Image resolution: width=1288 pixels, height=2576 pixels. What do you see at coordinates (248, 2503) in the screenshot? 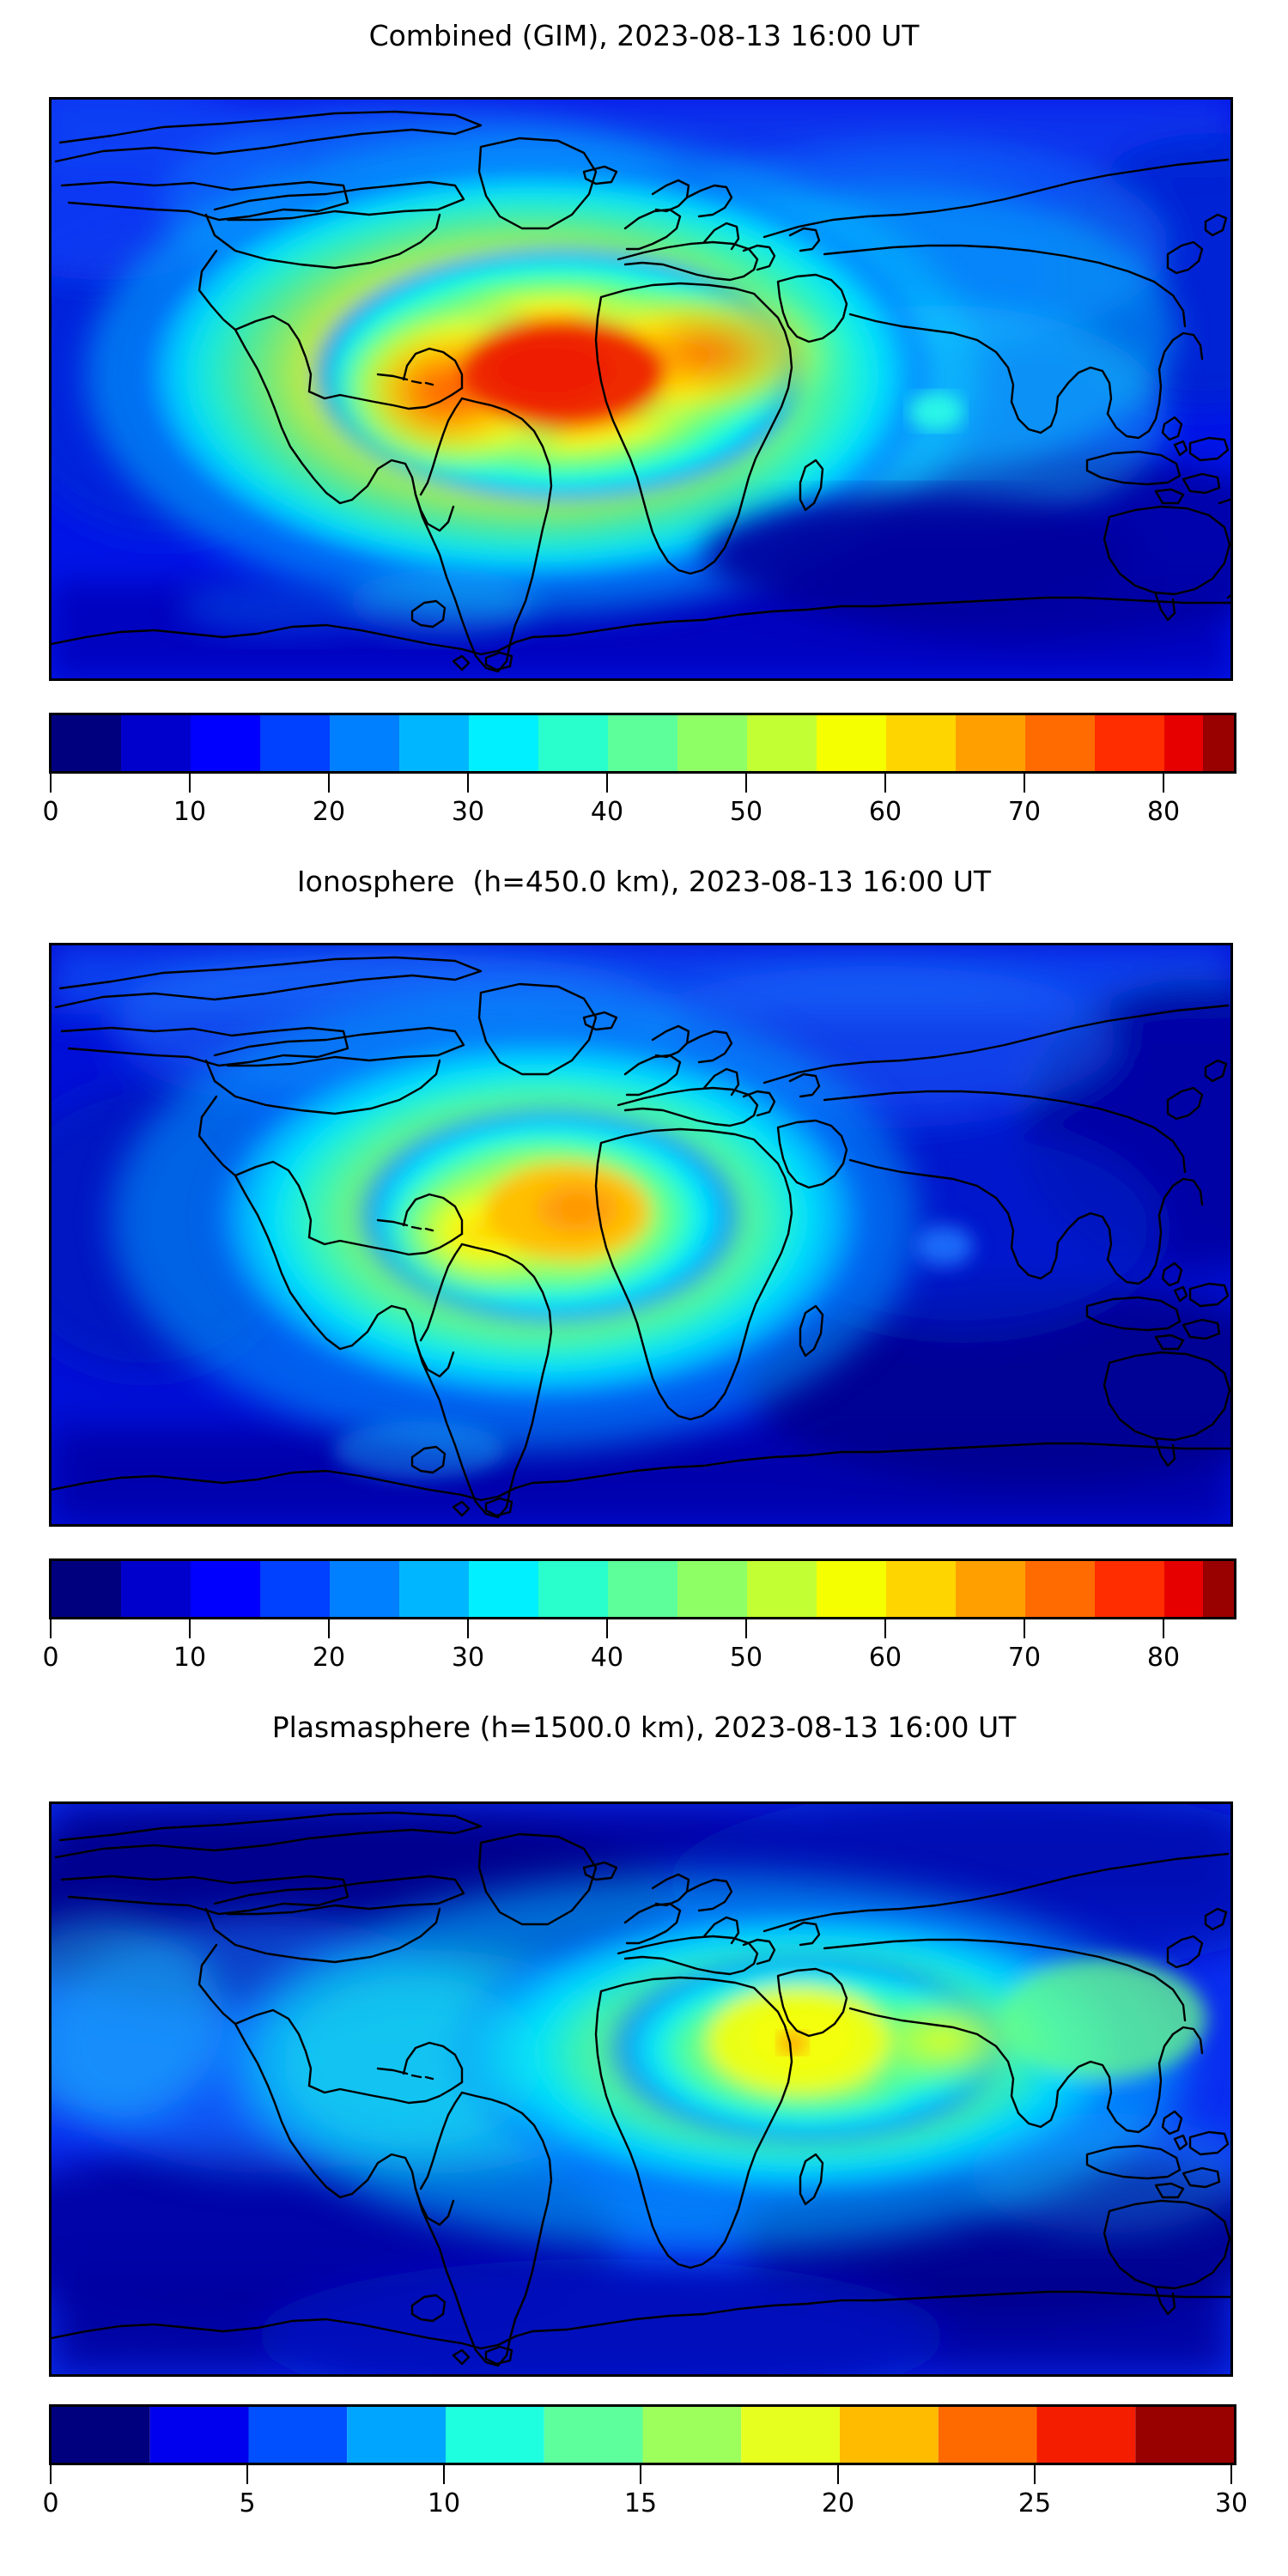
I see `colorbar-label: 5` at bounding box center [248, 2503].